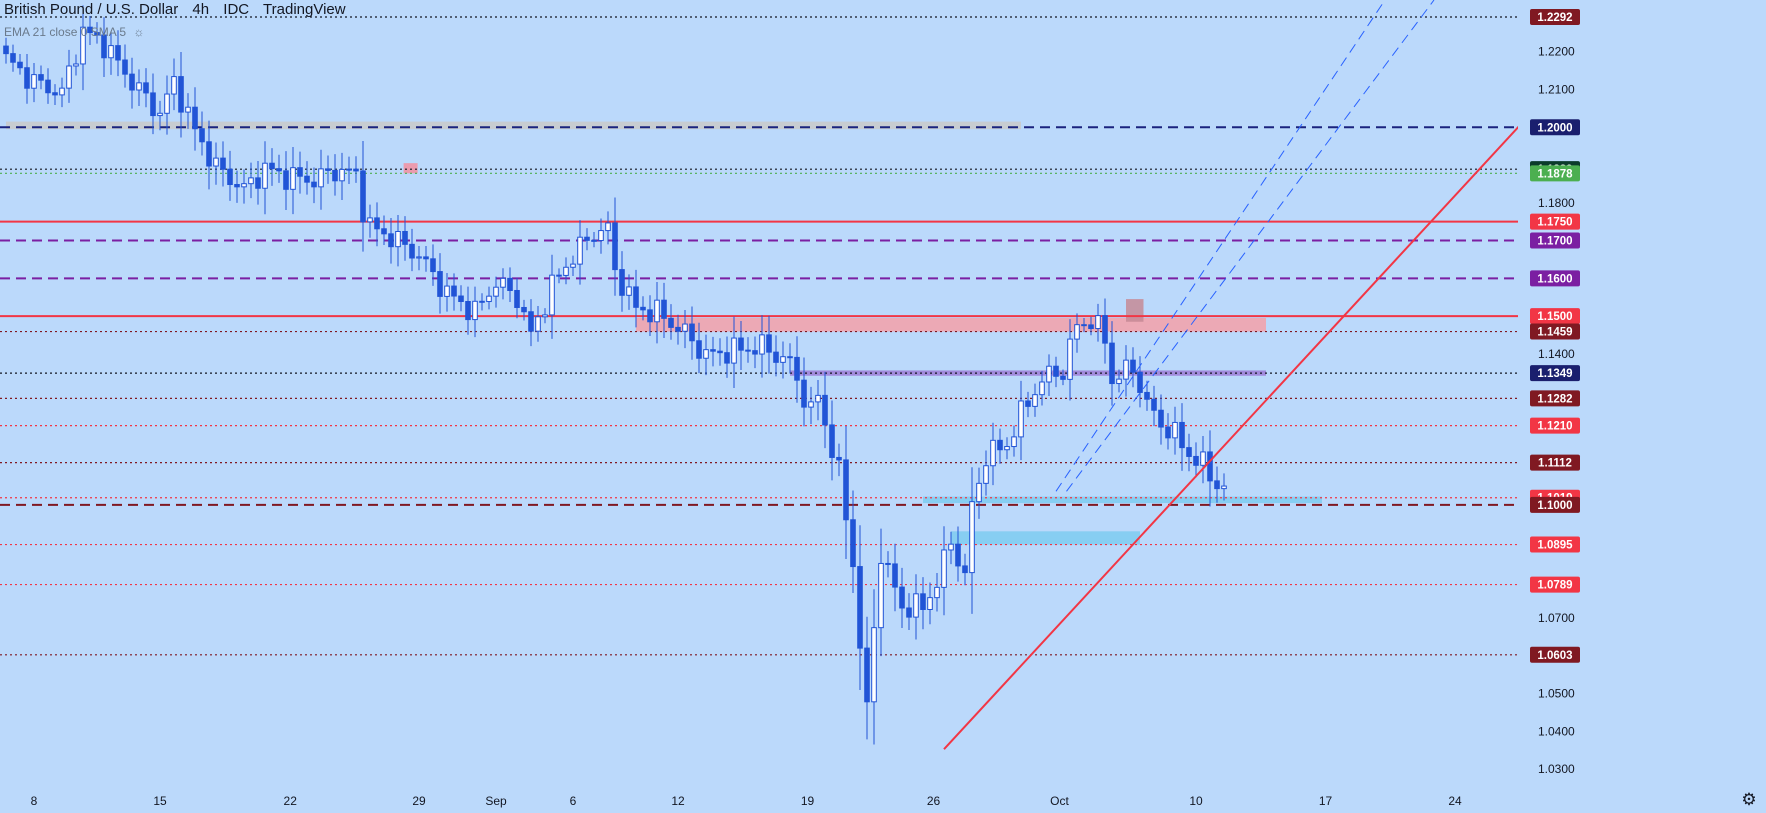  Describe the element at coordinates (291, 801) in the screenshot. I see `time-tick-label: 22` at that location.